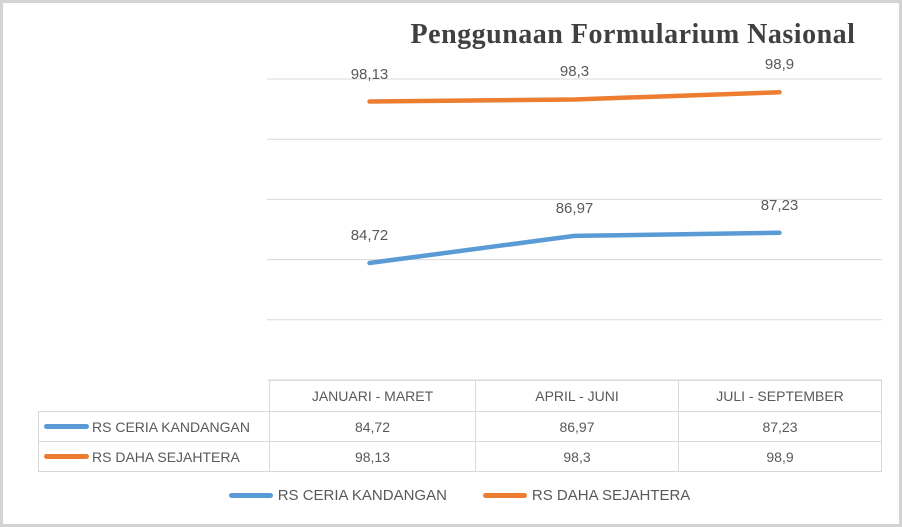  I want to click on legend-label: RS CERIA KANDANGAN, so click(362, 495).